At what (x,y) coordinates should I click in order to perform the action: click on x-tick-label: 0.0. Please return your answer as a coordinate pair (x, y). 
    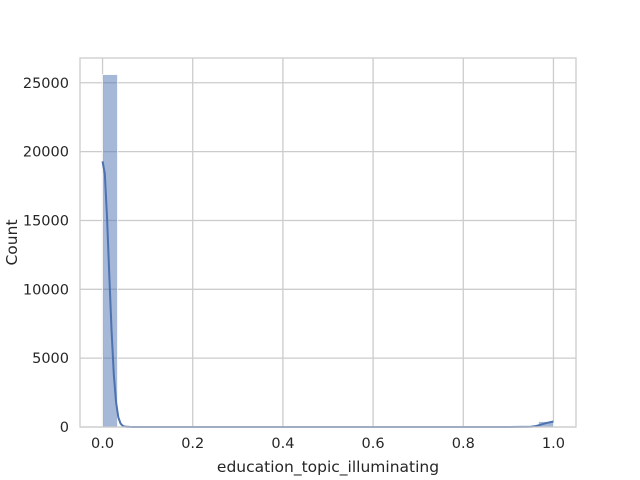
    Looking at the image, I should click on (102, 444).